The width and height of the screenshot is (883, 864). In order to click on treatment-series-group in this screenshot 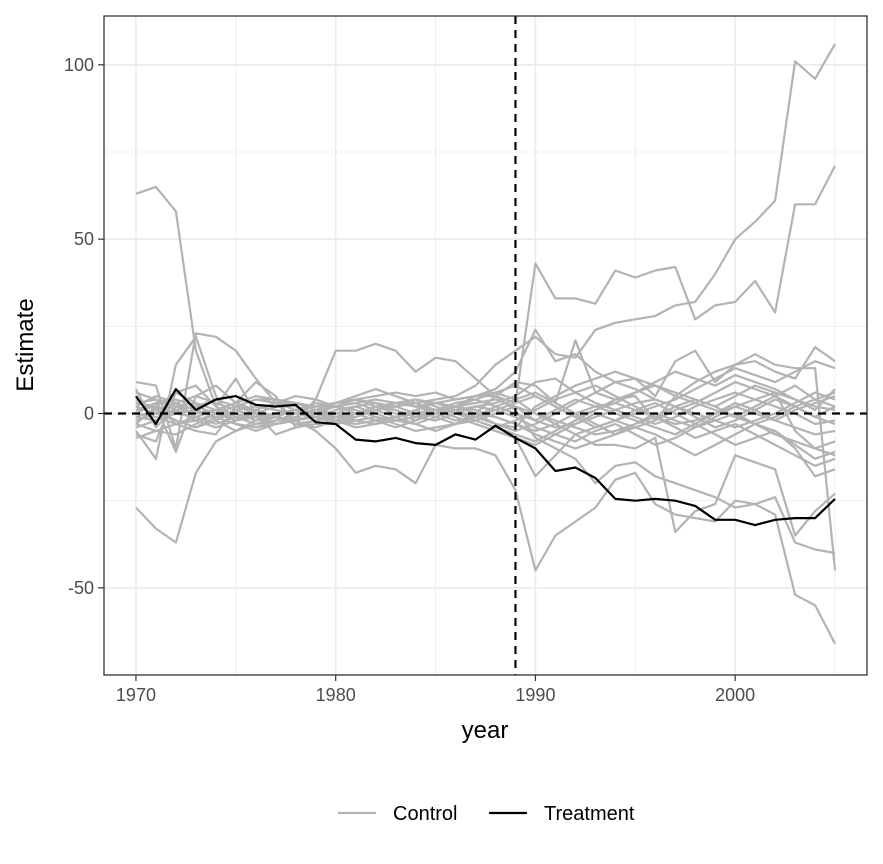, I will do `click(485, 457)`.